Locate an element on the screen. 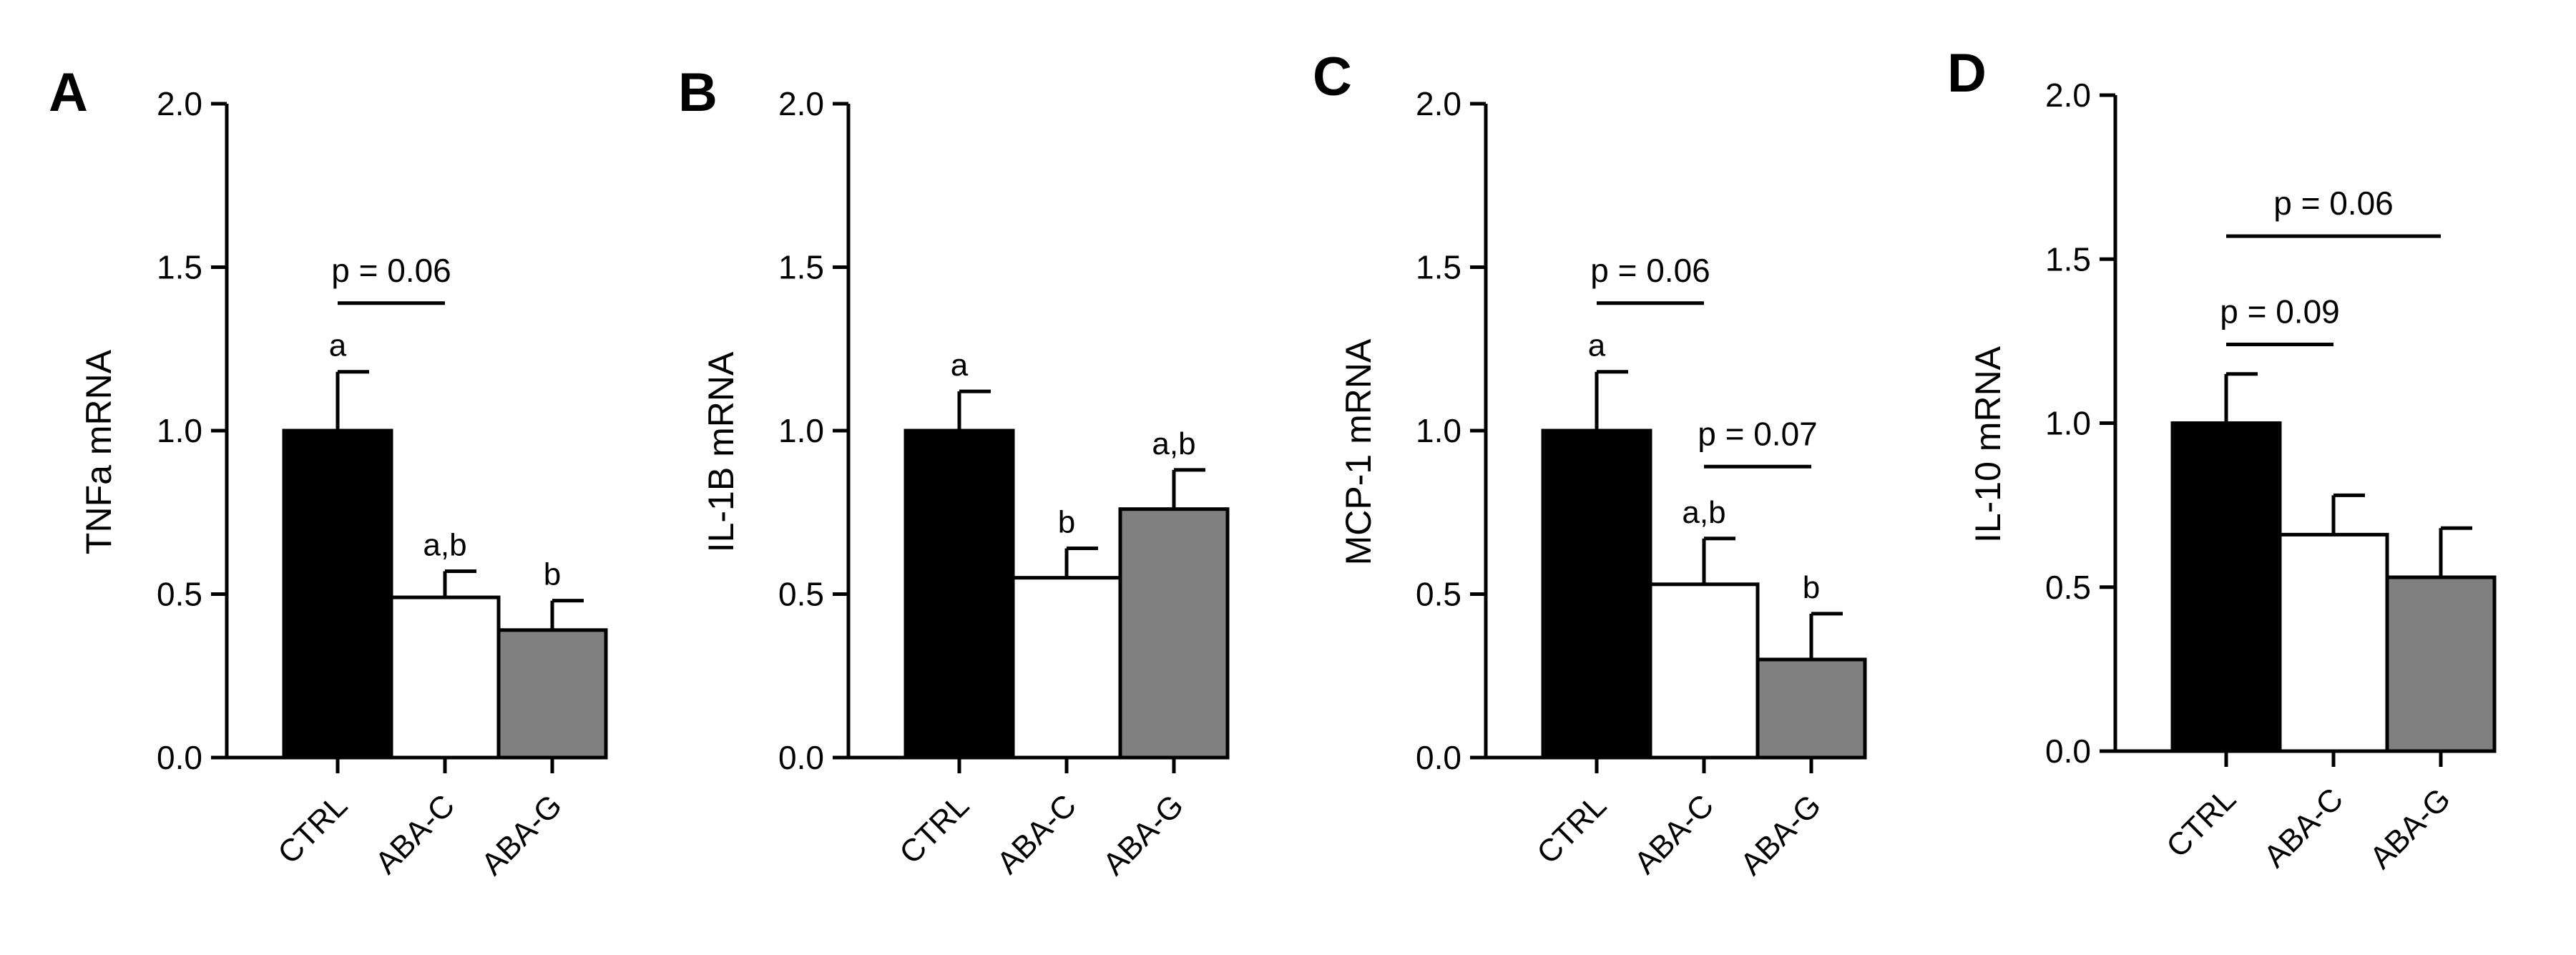 This screenshot has width=2576, height=955. y-axis-label: IL-1B mRNA is located at coordinates (721, 451).